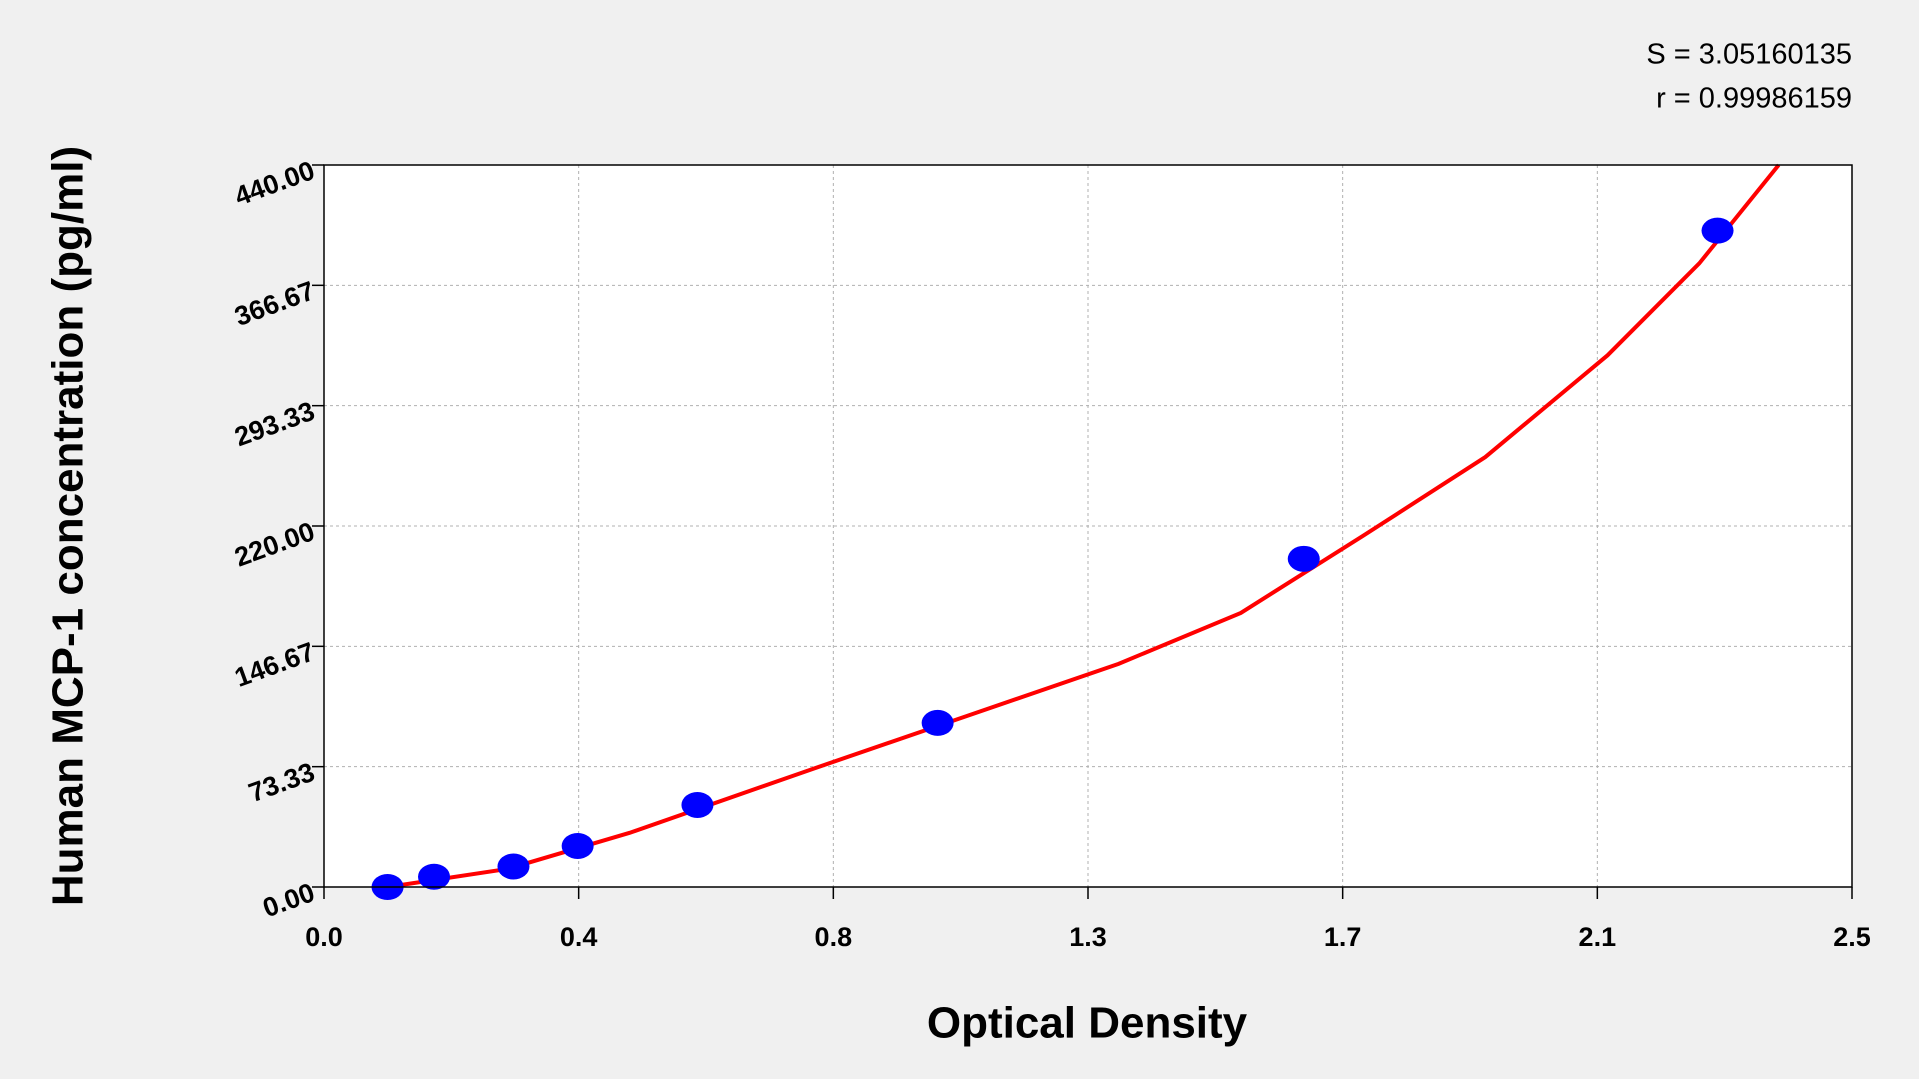  Describe the element at coordinates (834, 937) in the screenshot. I see `x-tick-label: 0.8` at that location.